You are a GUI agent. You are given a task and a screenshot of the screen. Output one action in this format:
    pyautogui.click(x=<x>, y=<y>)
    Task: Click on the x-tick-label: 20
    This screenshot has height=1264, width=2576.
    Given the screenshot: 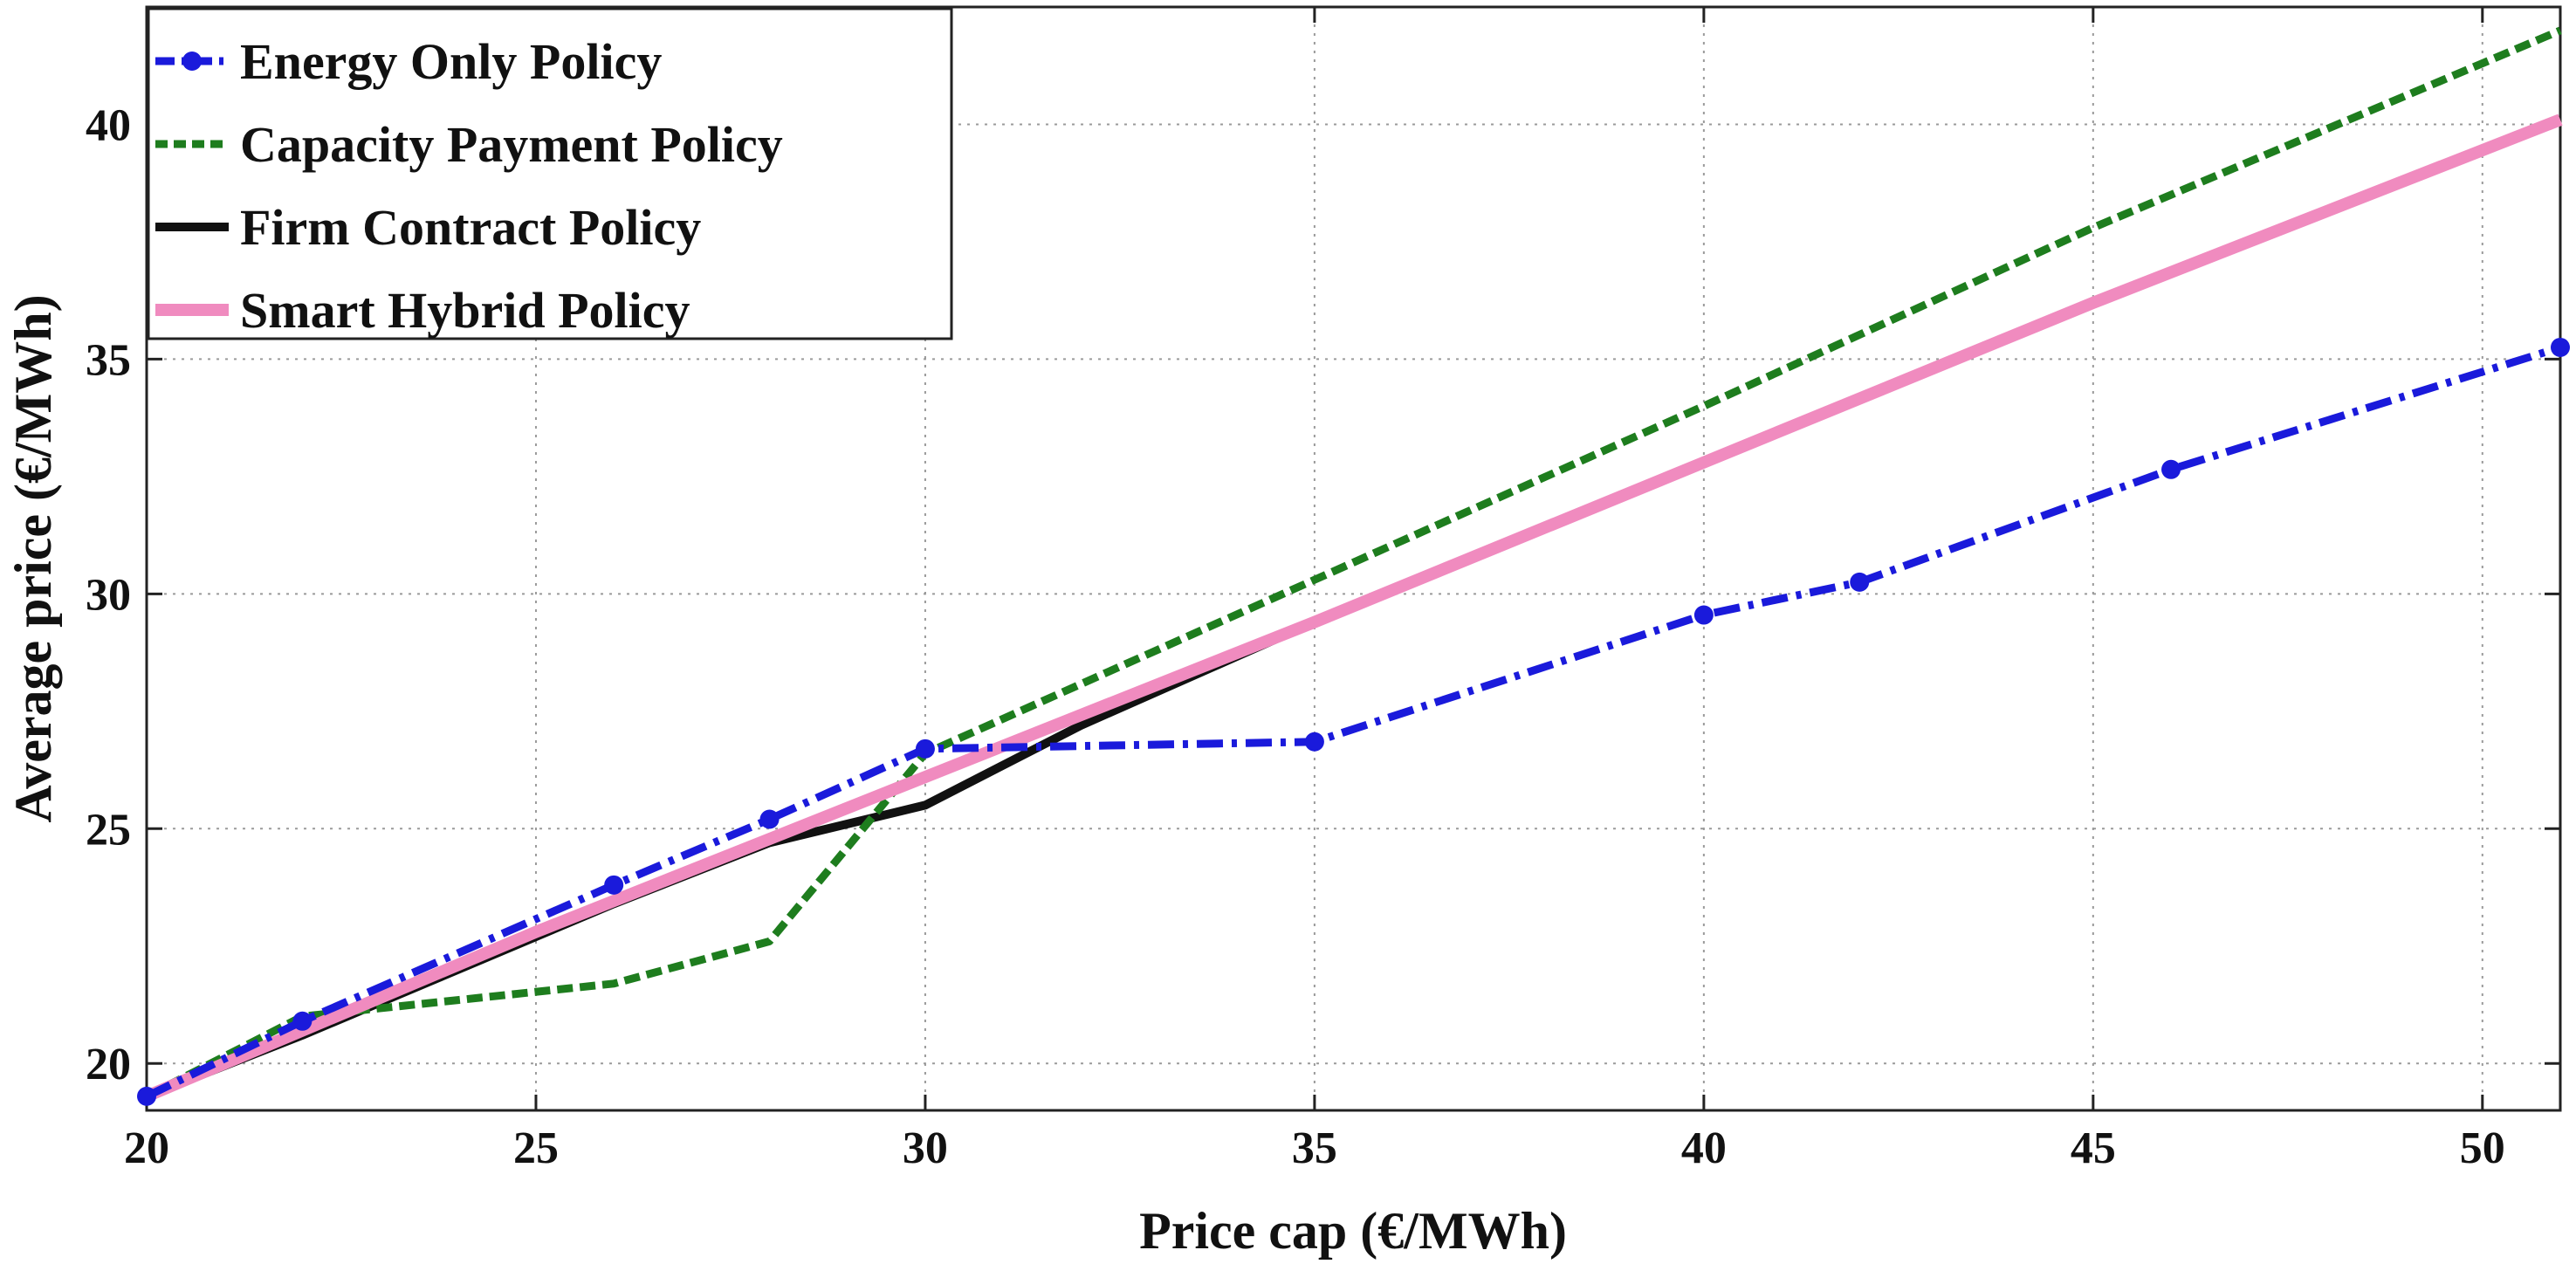 What is the action you would take?
    pyautogui.click(x=146, y=1148)
    